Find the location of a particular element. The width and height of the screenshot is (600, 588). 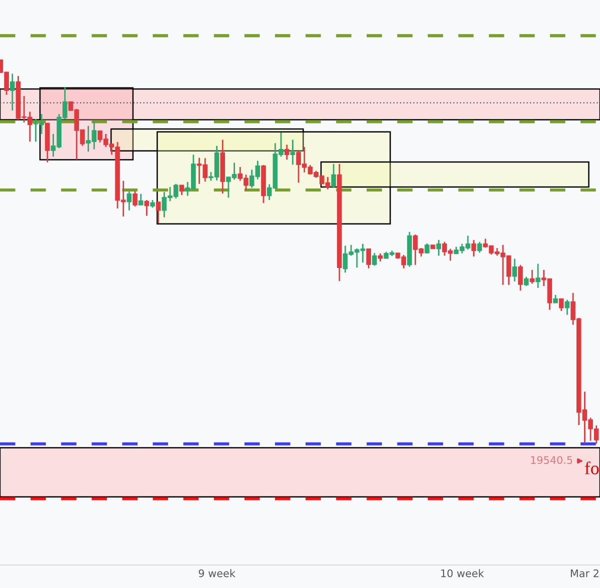

x-tick-label: 10 week is located at coordinates (462, 573).